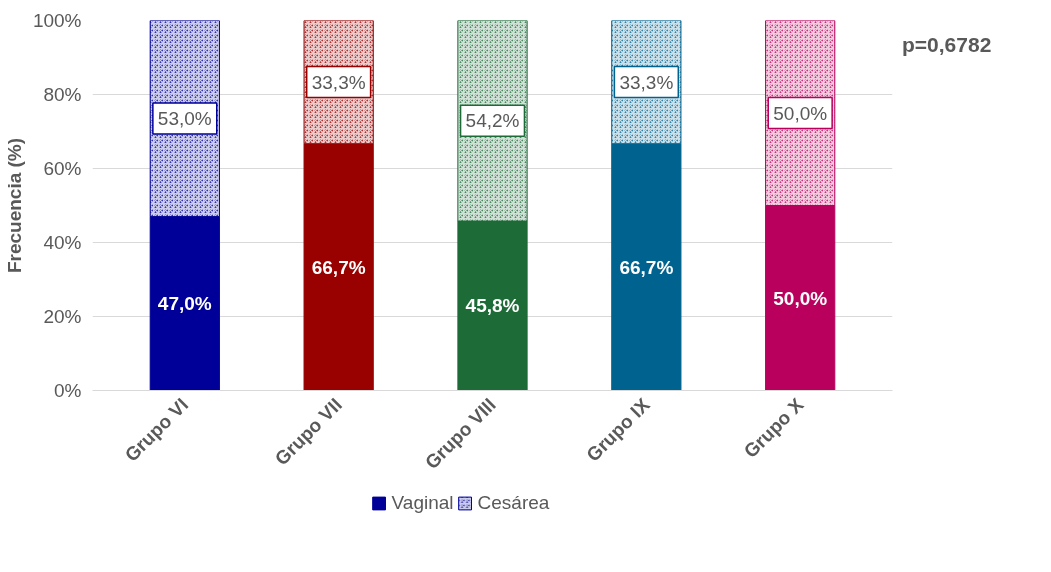 This screenshot has width=1051, height=572. I want to click on y-tick-label: 100%, so click(57, 20).